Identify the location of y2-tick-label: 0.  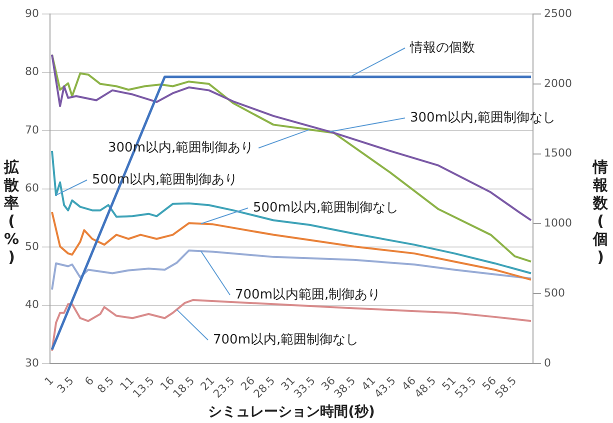
(548, 363).